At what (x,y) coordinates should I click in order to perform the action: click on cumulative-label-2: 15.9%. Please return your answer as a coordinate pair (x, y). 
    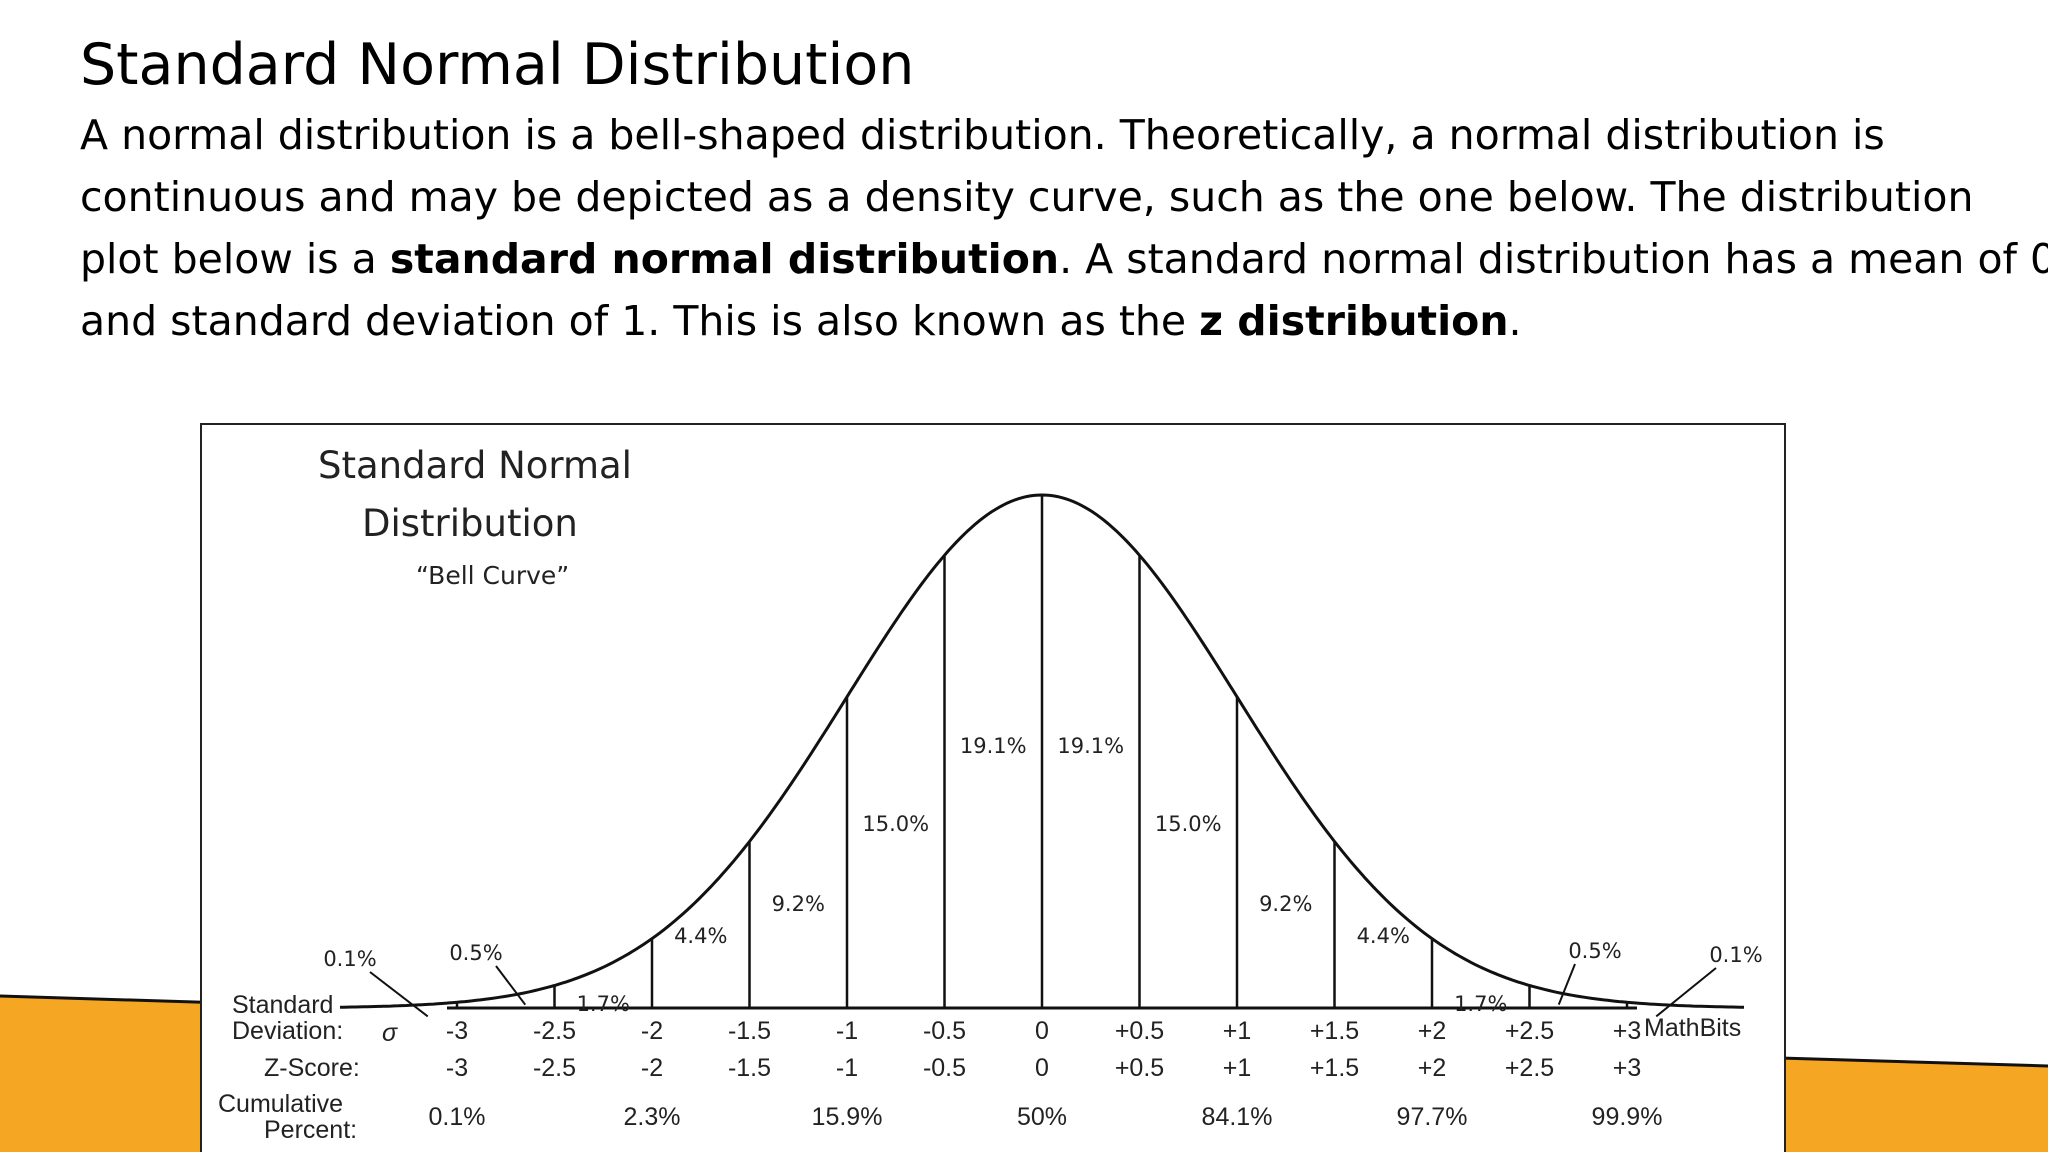
    Looking at the image, I should click on (847, 1117).